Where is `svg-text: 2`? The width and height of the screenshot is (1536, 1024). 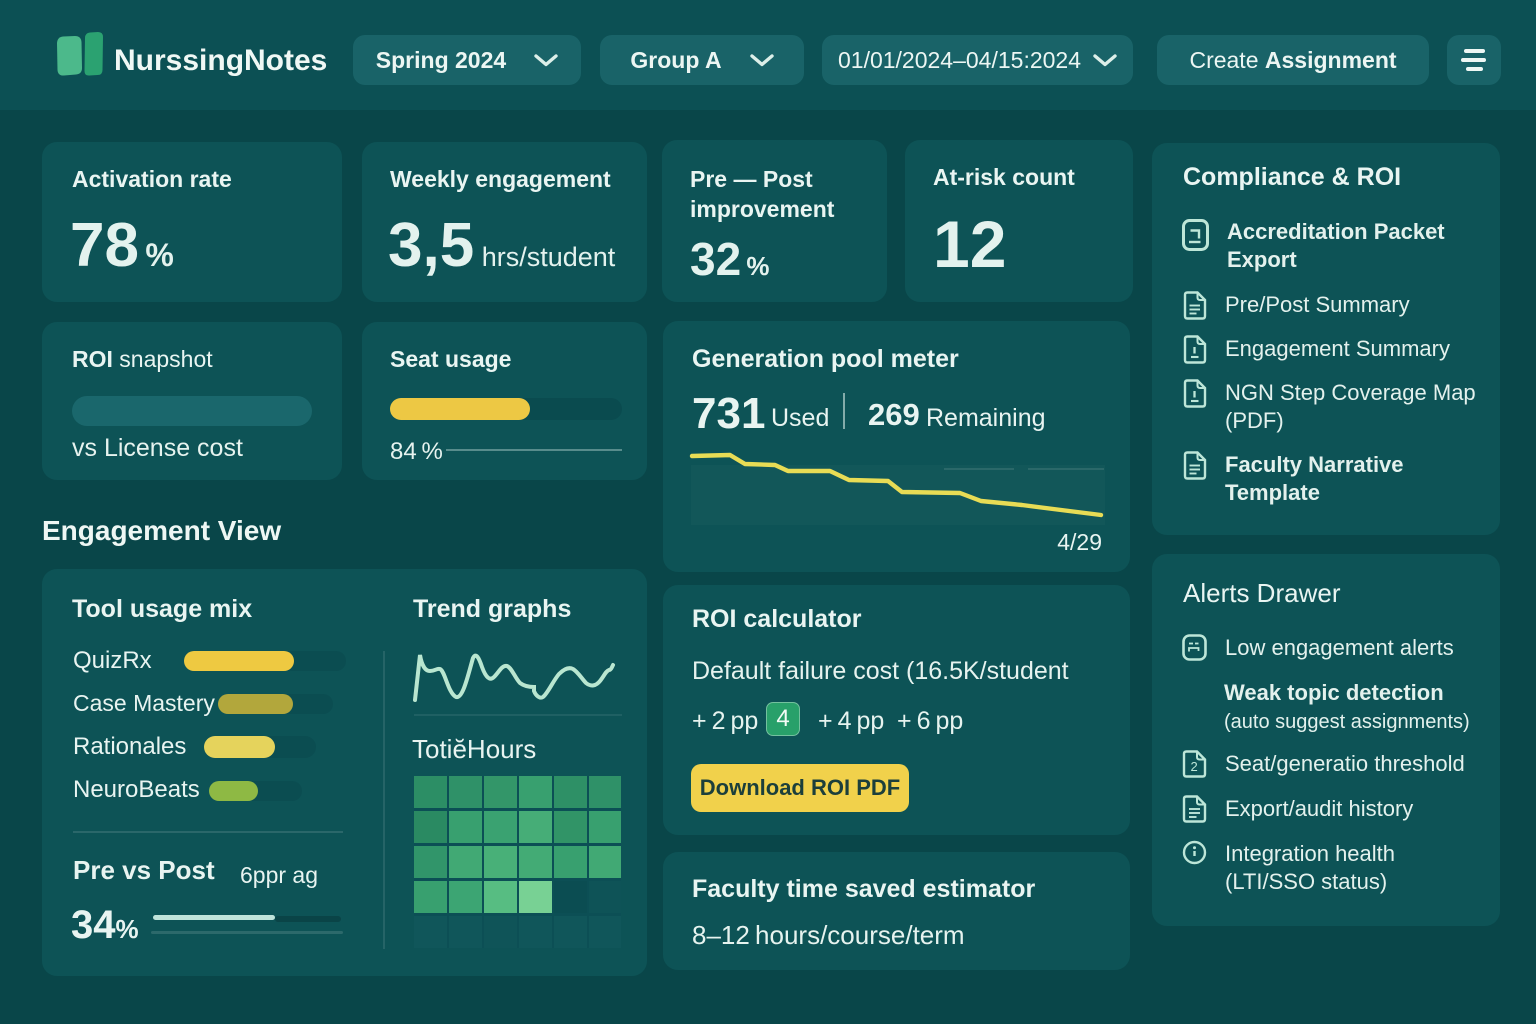
svg-text: 2 is located at coordinates (1194, 766).